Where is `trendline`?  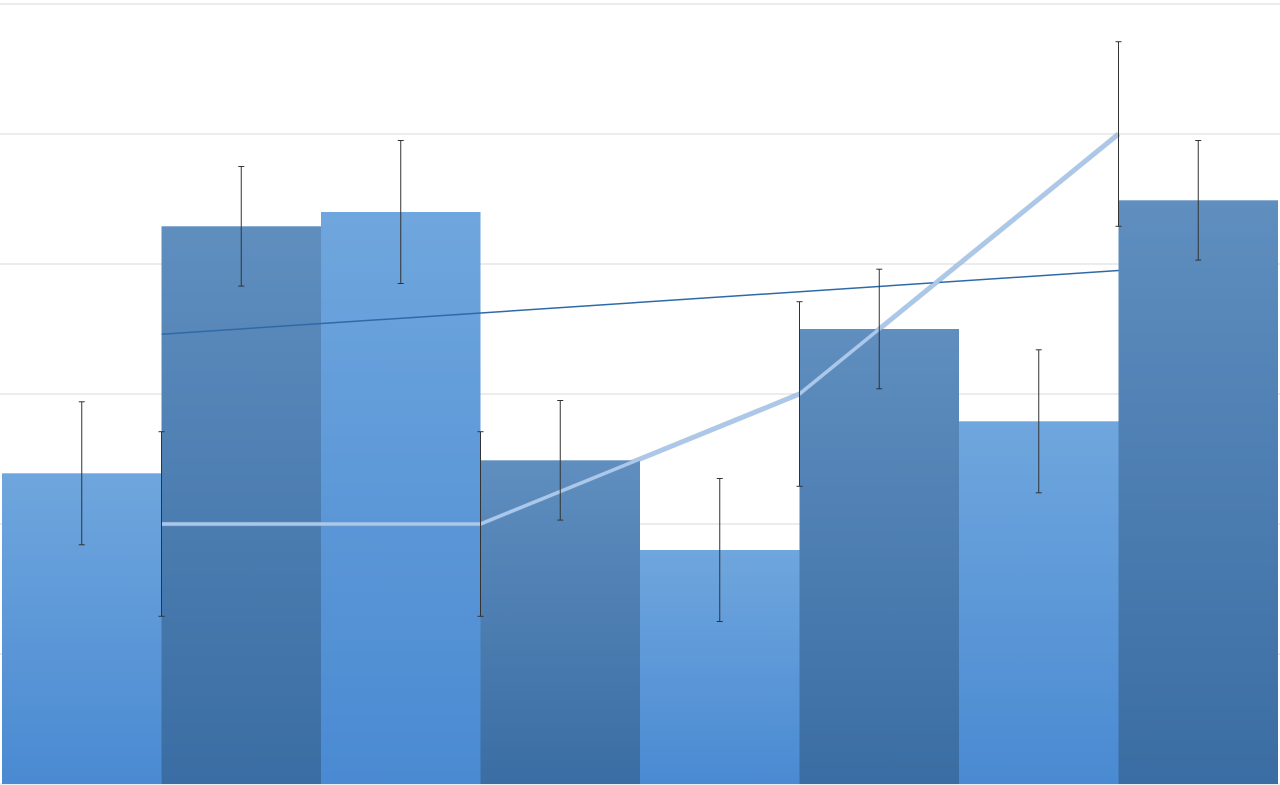
trendline is located at coordinates (640, 302).